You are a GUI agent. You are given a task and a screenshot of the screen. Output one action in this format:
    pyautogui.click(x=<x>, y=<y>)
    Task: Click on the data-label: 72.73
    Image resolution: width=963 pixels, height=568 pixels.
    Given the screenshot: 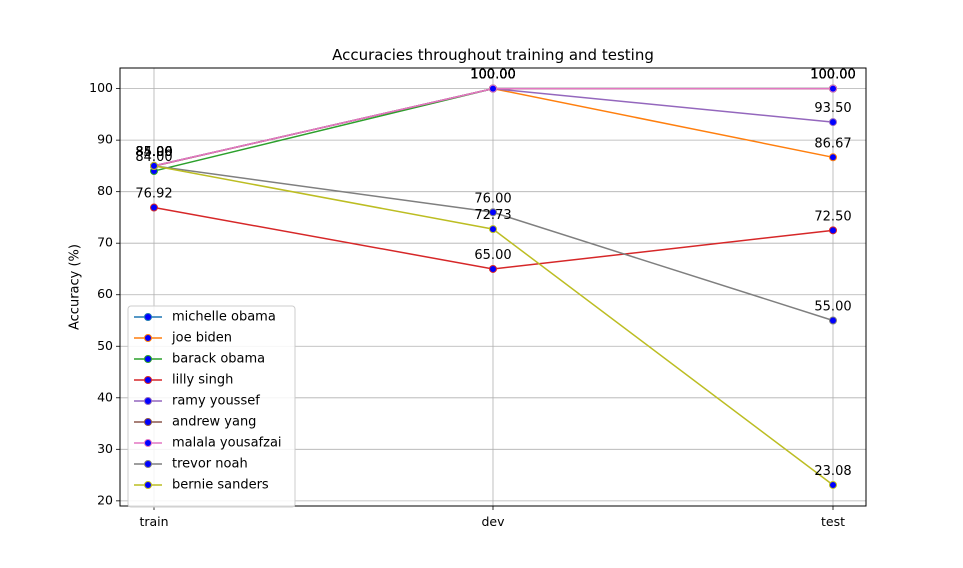 What is the action you would take?
    pyautogui.click(x=492, y=215)
    